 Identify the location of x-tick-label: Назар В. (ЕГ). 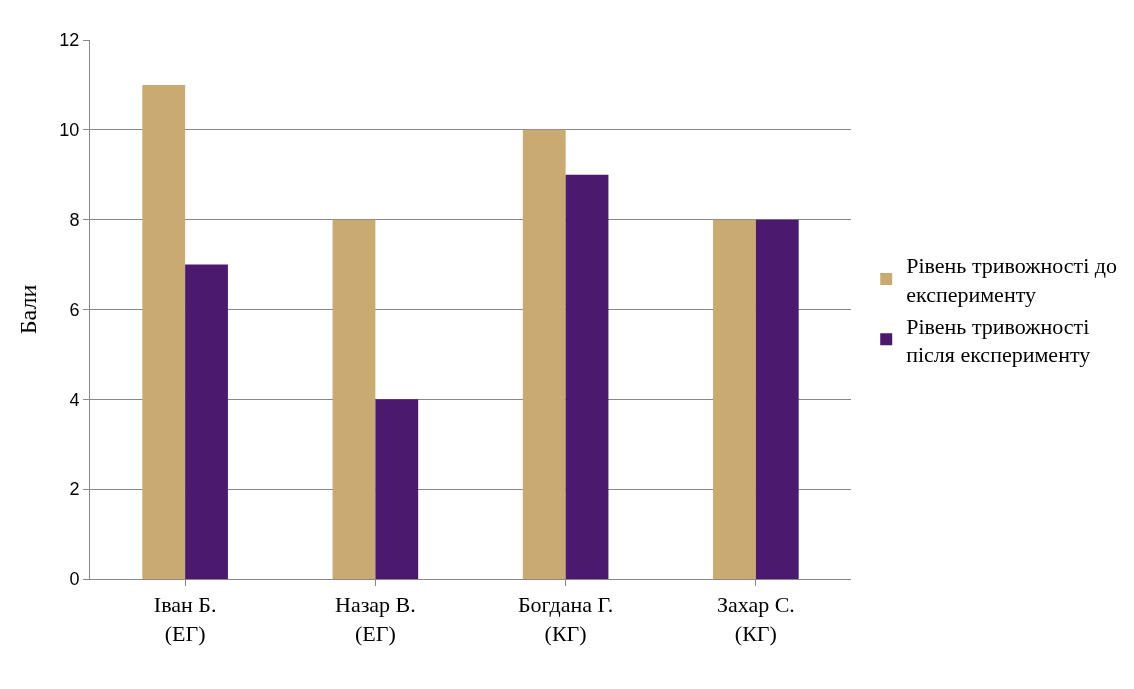
(375, 619).